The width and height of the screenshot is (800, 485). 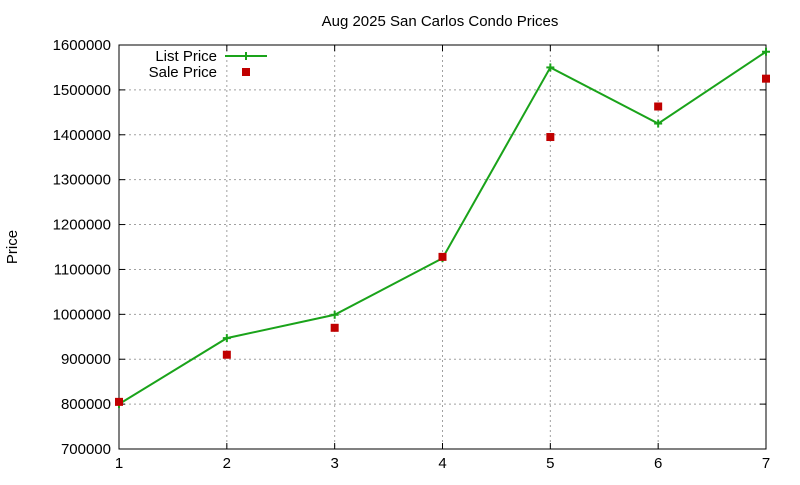 What do you see at coordinates (86, 359) in the screenshot?
I see `y-tick-label: 900000` at bounding box center [86, 359].